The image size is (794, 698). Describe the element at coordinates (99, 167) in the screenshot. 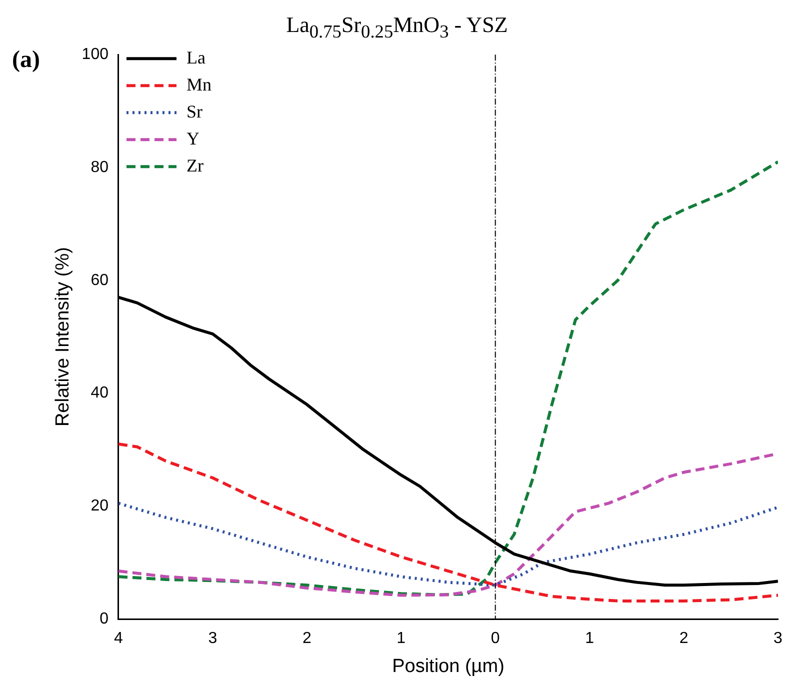

I see `y-tick-label: 80` at that location.